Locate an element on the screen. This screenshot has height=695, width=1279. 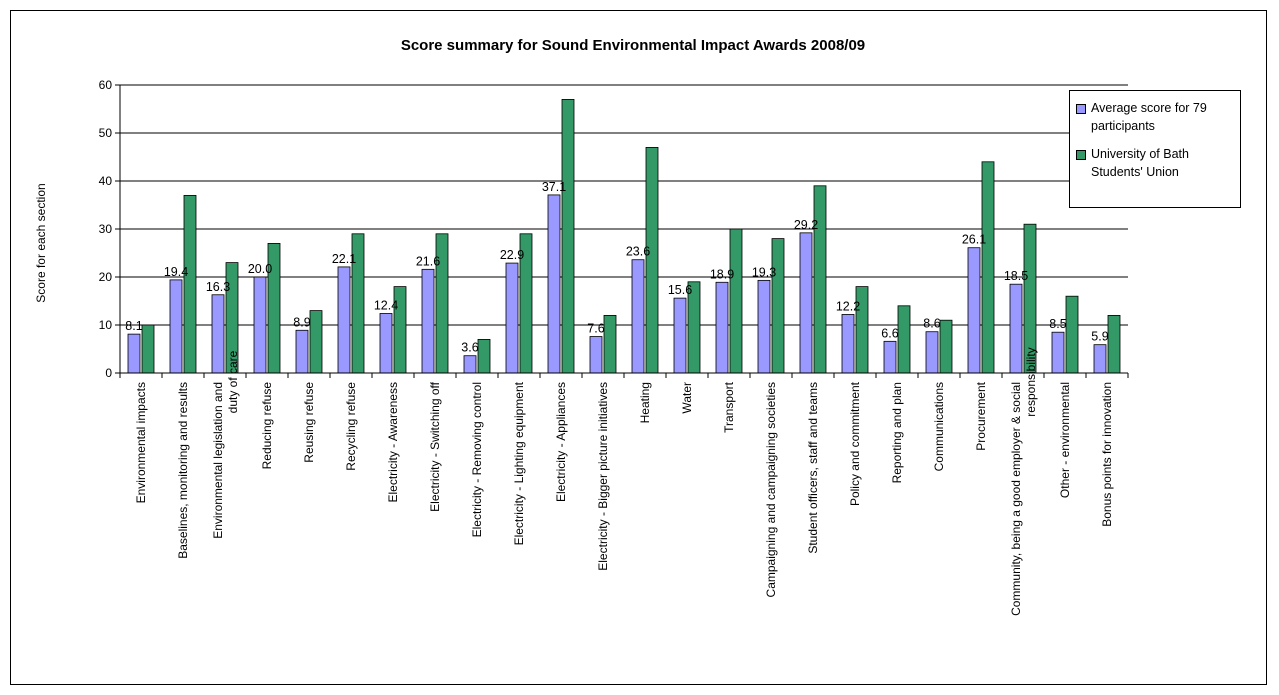
data-label: 26.1 is located at coordinates (974, 240).